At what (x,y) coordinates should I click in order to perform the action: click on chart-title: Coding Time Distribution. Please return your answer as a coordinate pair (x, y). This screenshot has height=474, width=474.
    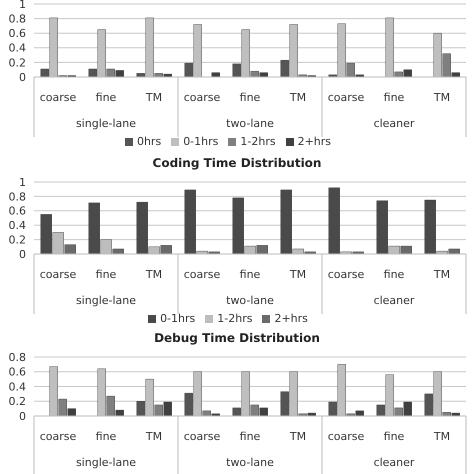
    Looking at the image, I should click on (237, 163).